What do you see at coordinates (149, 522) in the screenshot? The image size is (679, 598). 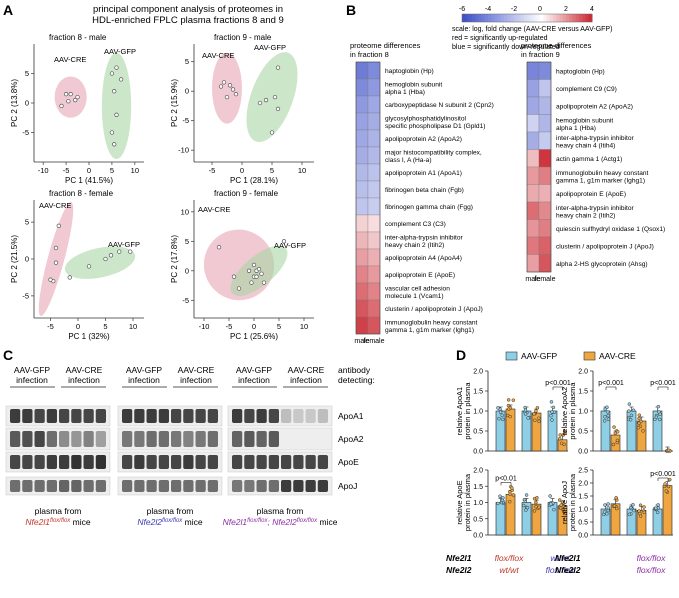 I see `genotype-name: Nfe2l2` at bounding box center [149, 522].